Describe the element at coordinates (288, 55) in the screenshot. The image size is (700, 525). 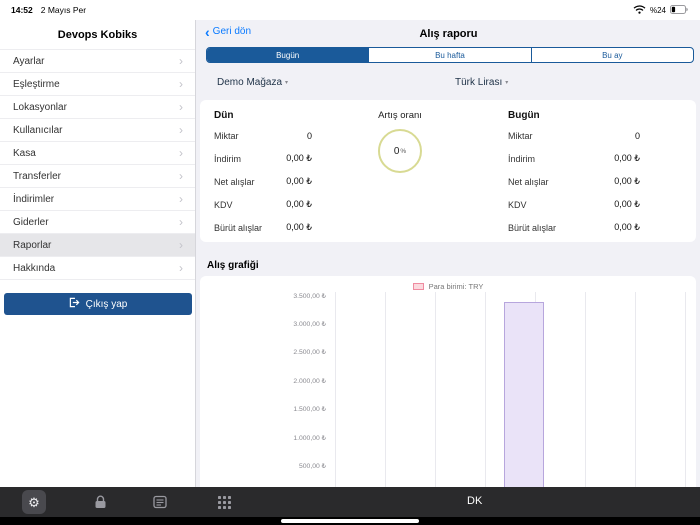
I see `tab-bugun: Bugün` at that location.